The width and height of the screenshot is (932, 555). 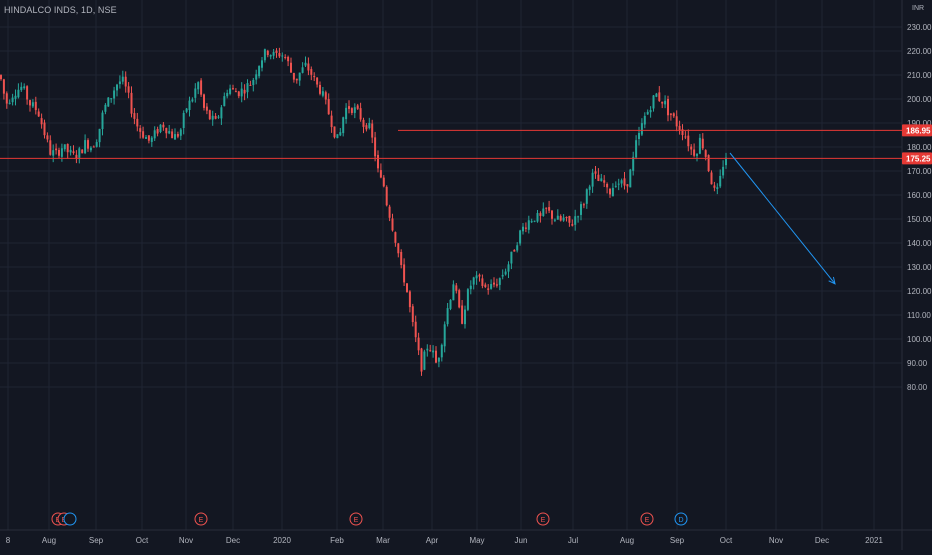 What do you see at coordinates (233, 540) in the screenshot?
I see `time-tick-label: Dec` at bounding box center [233, 540].